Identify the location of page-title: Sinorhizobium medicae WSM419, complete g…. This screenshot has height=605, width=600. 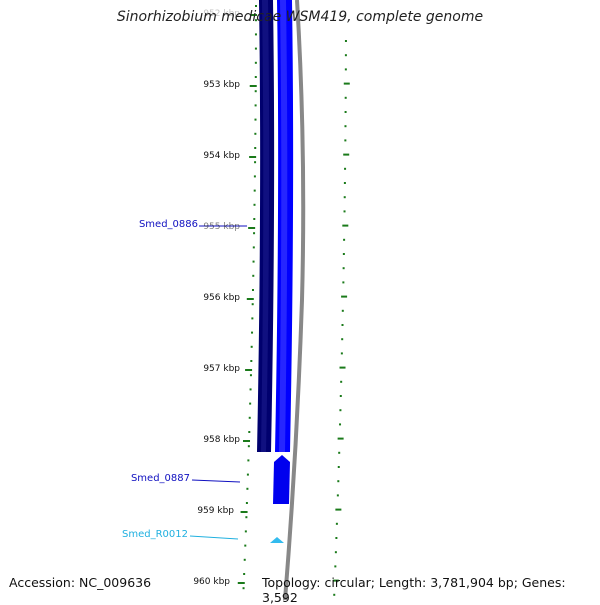
(300, 17).